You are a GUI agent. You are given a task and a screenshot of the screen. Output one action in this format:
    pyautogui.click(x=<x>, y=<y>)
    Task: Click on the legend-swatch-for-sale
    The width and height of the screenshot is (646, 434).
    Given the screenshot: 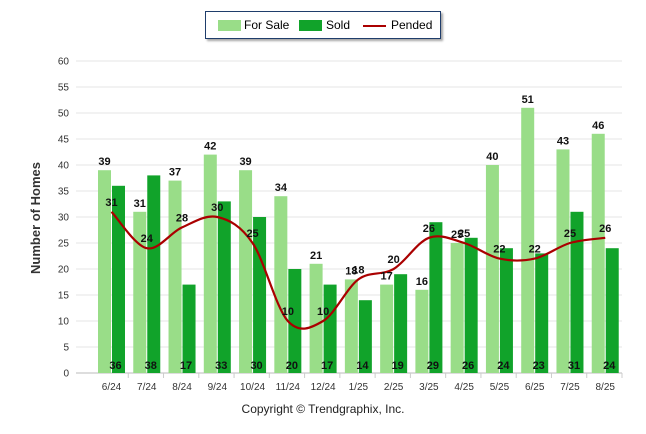 What is the action you would take?
    pyautogui.click(x=229, y=25)
    